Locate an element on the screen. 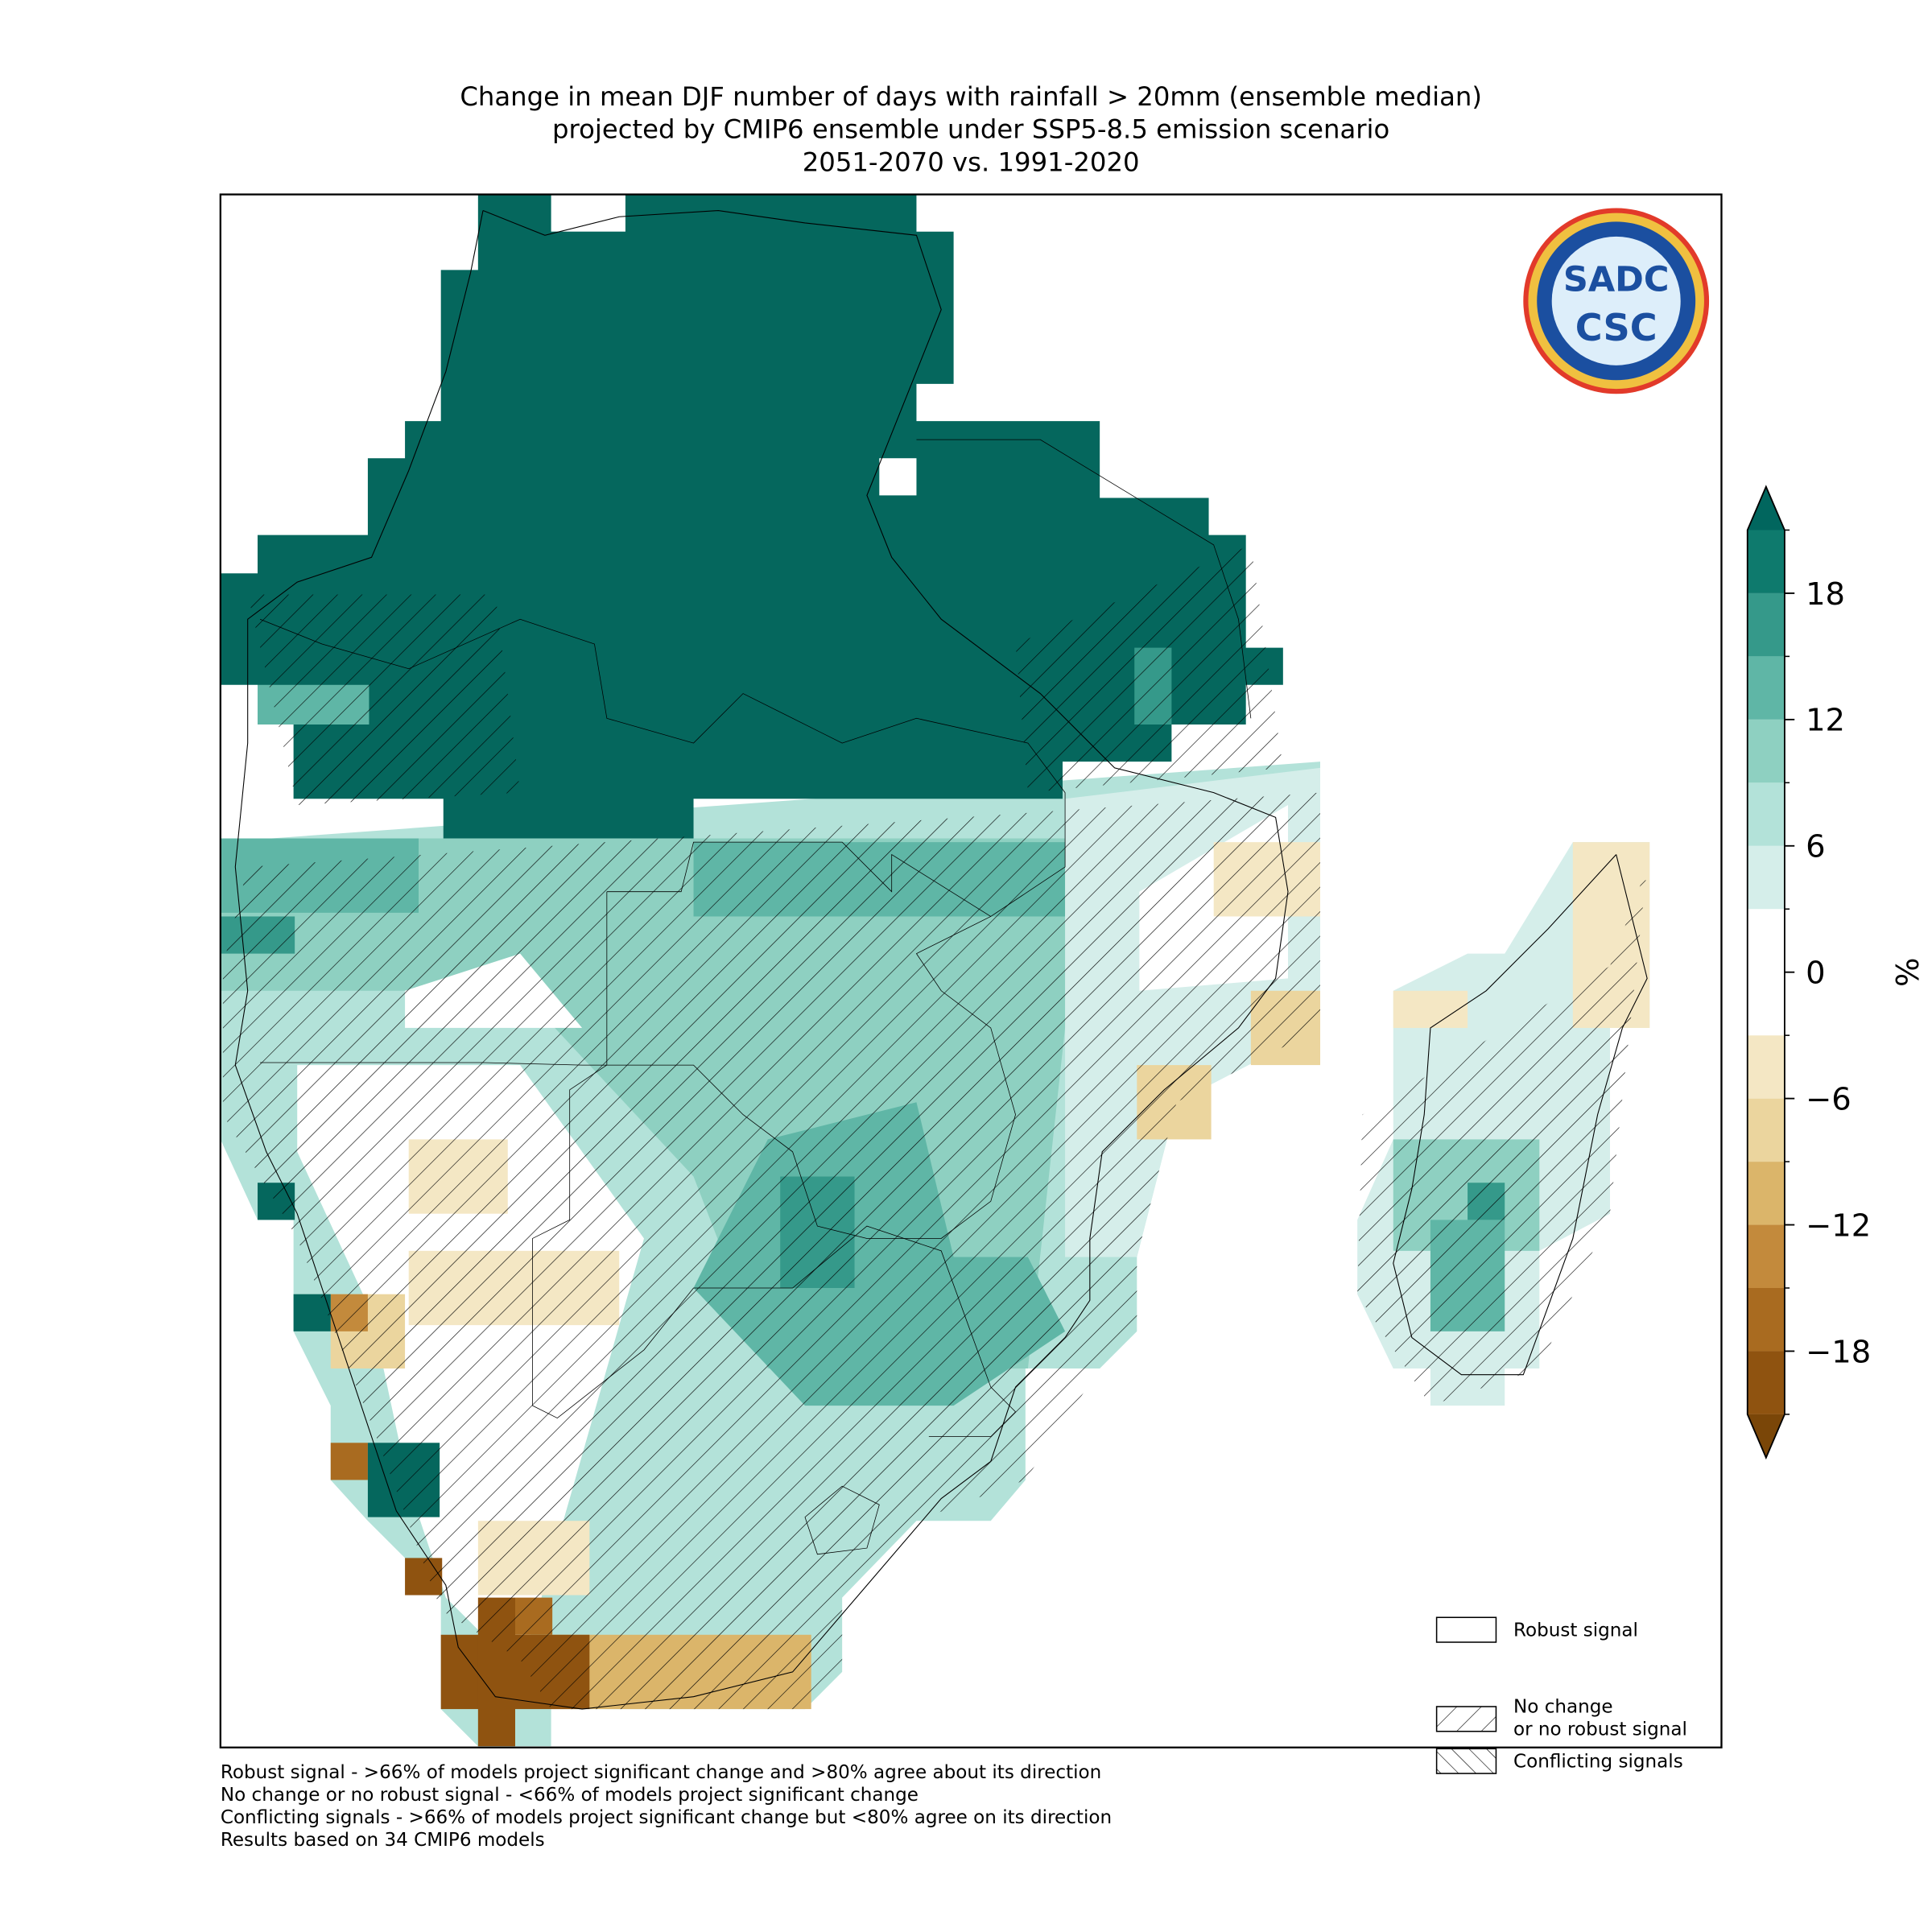 This screenshot has width=1932, height=1932. coastline is located at coordinates (1520, 1115).